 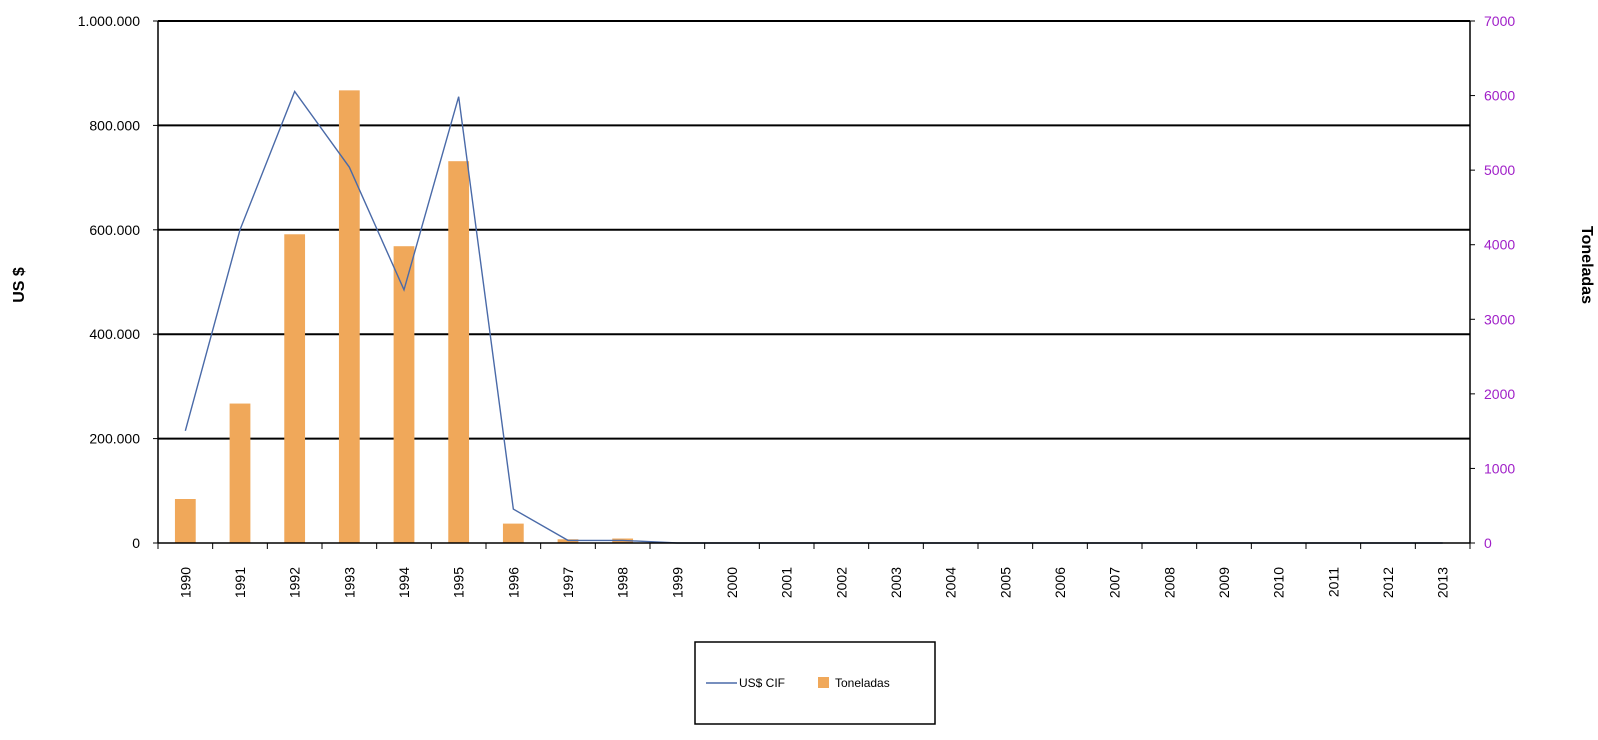 I want to click on left-tick-label: 400.000, so click(x=114, y=334).